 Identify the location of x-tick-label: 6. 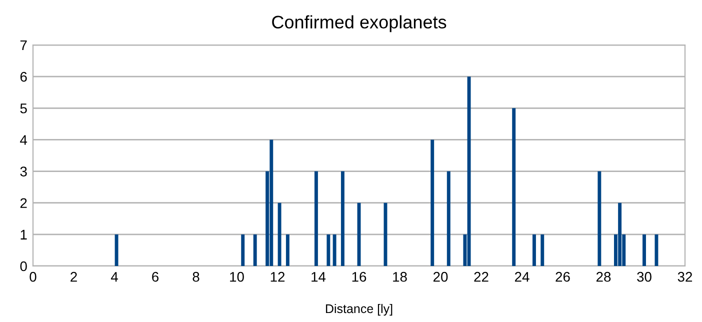
(155, 277).